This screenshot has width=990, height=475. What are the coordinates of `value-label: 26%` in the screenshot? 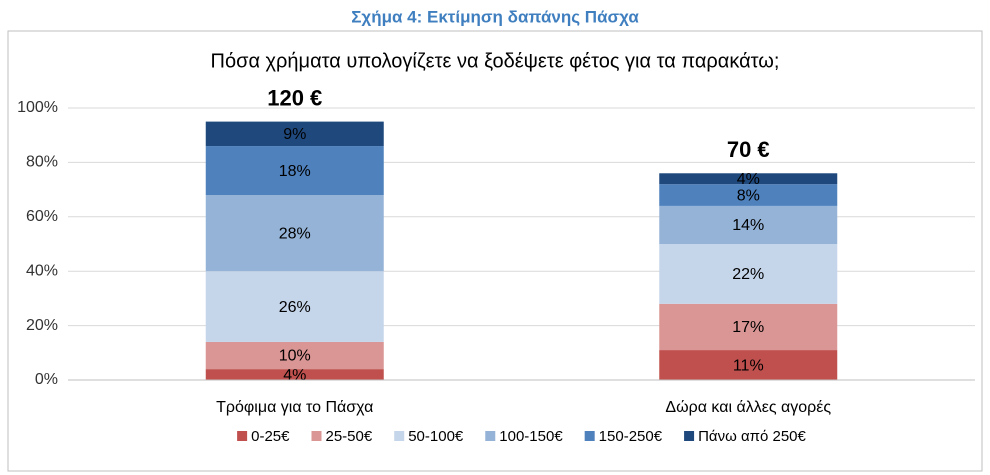 It's located at (295, 307).